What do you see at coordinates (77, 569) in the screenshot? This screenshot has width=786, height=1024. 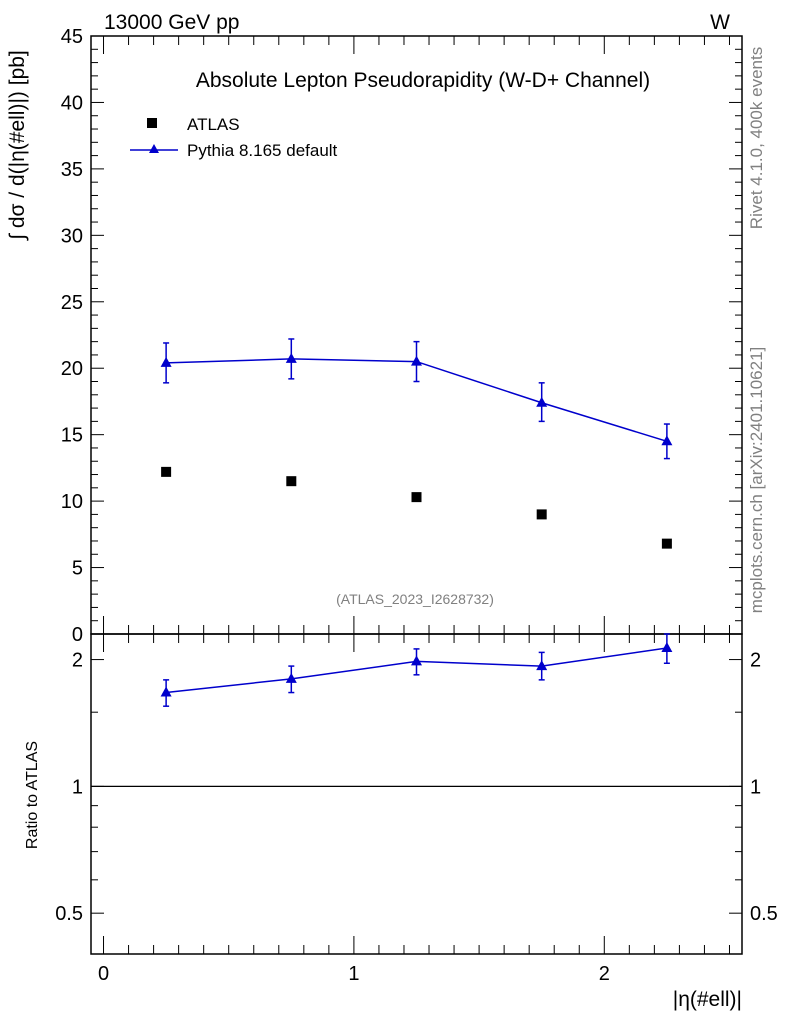 I see `main-ytick-label: 5` at bounding box center [77, 569].